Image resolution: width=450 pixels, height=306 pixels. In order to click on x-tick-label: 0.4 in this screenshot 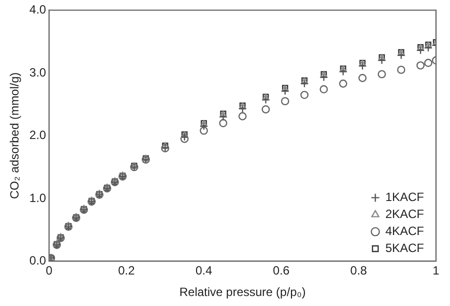, I will do `click(204, 271)`.